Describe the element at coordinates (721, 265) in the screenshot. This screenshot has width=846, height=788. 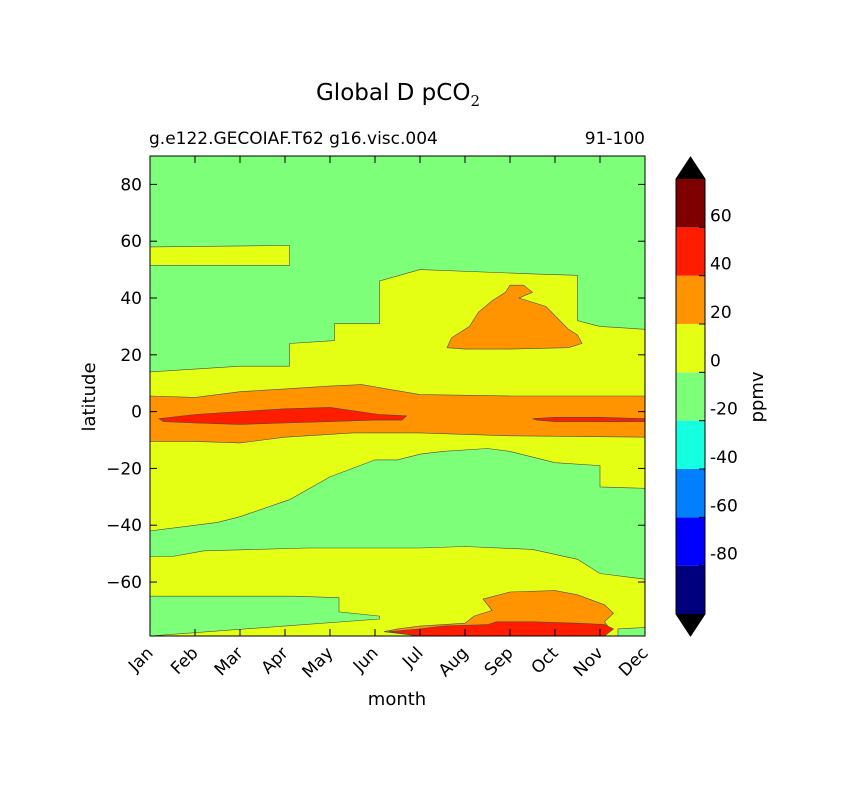
I see `colorbar-tick-label: 40` at that location.